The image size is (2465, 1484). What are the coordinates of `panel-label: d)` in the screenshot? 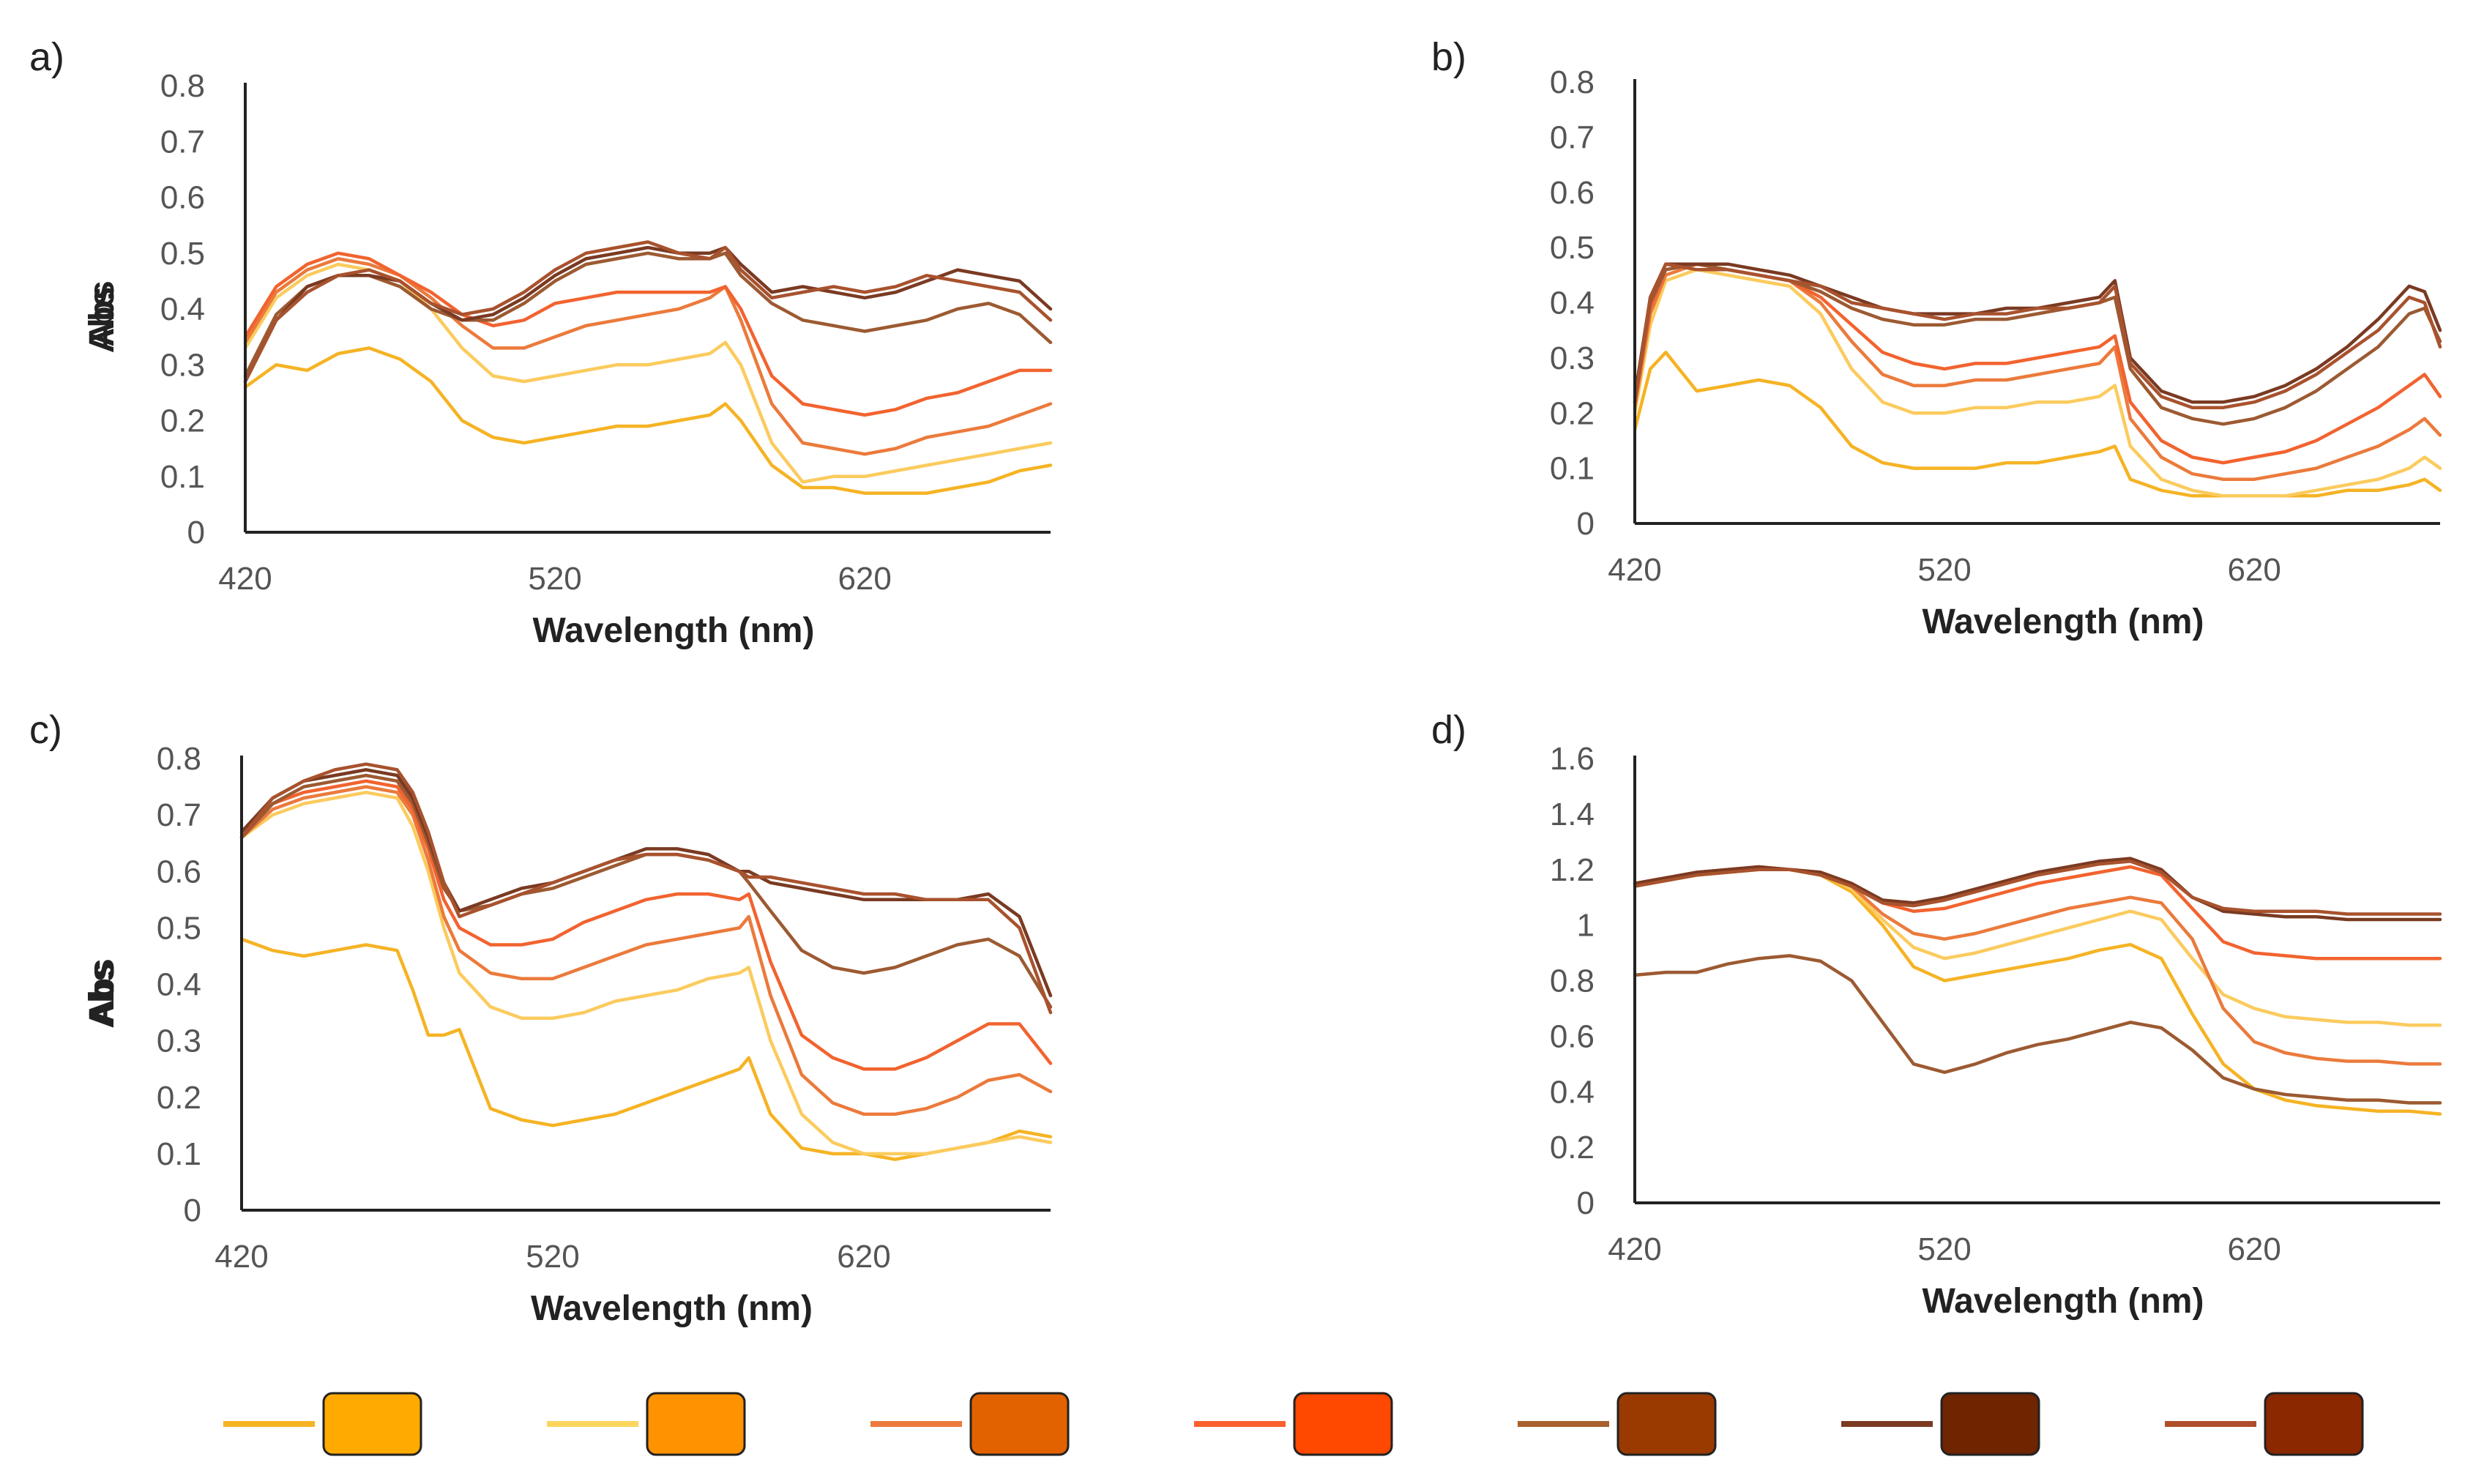 It's located at (1449, 730).